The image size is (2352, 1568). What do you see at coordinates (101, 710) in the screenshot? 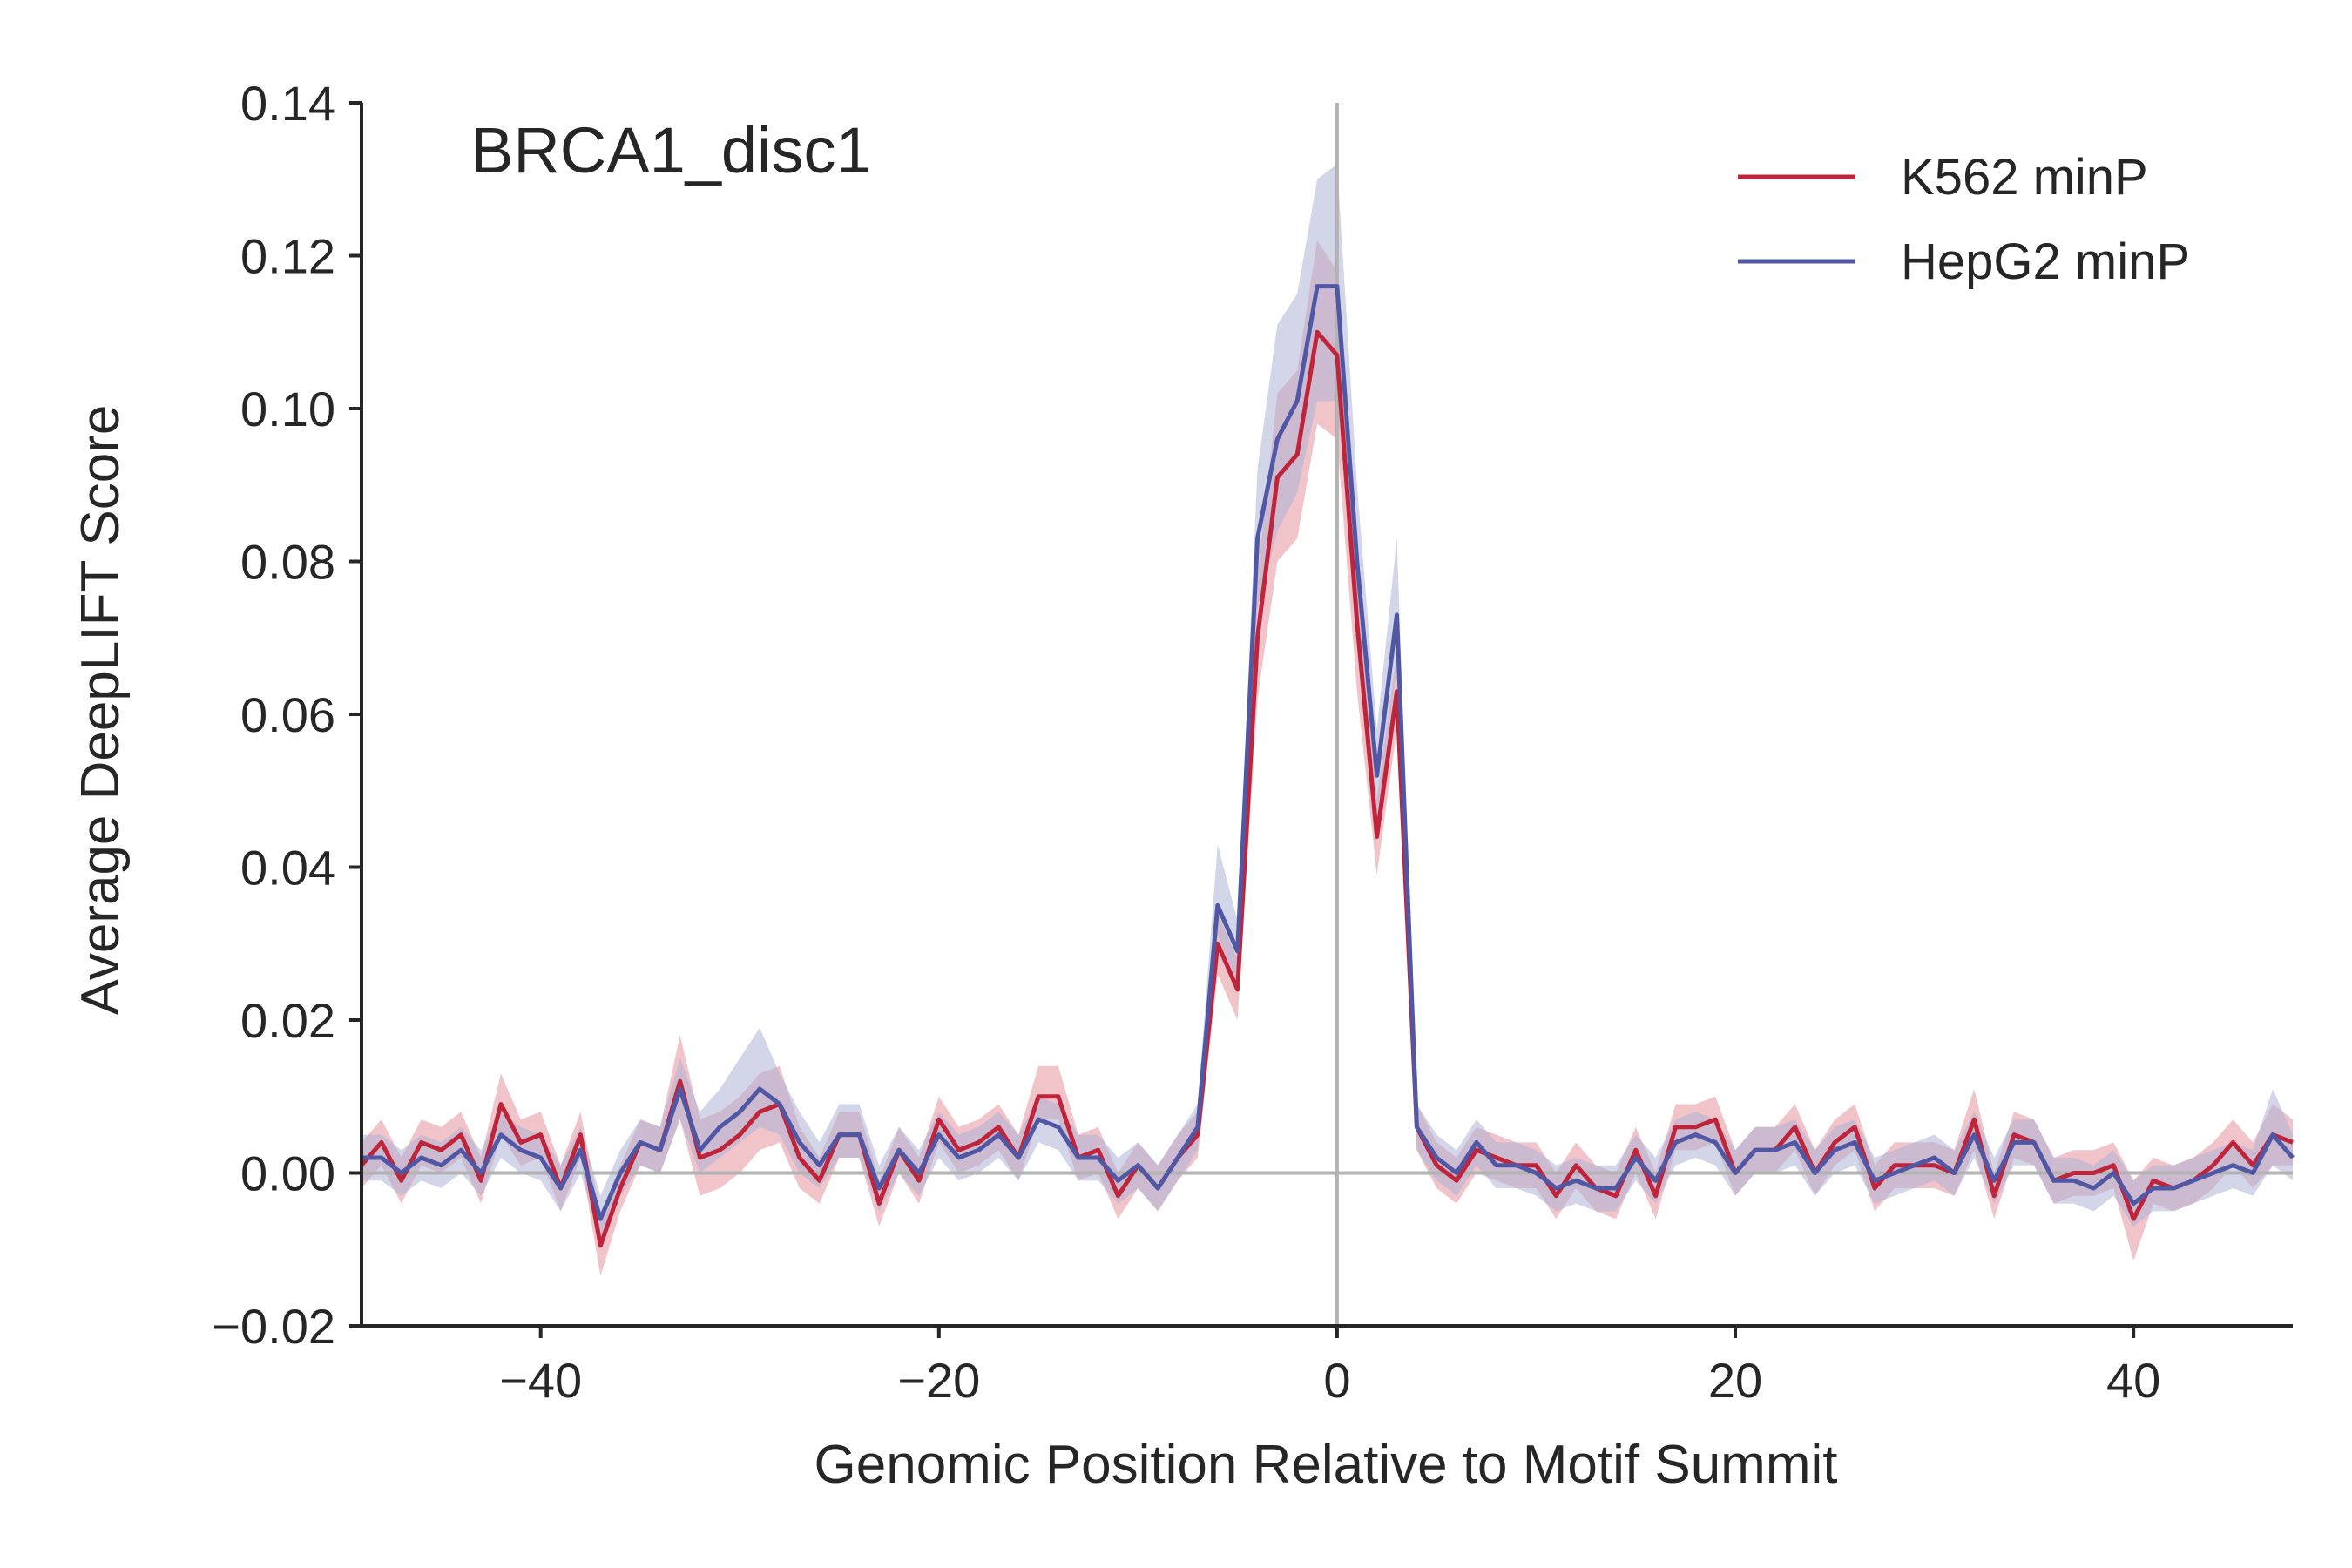
I see `y-axis-label: Average DeepLIFT Score` at bounding box center [101, 710].